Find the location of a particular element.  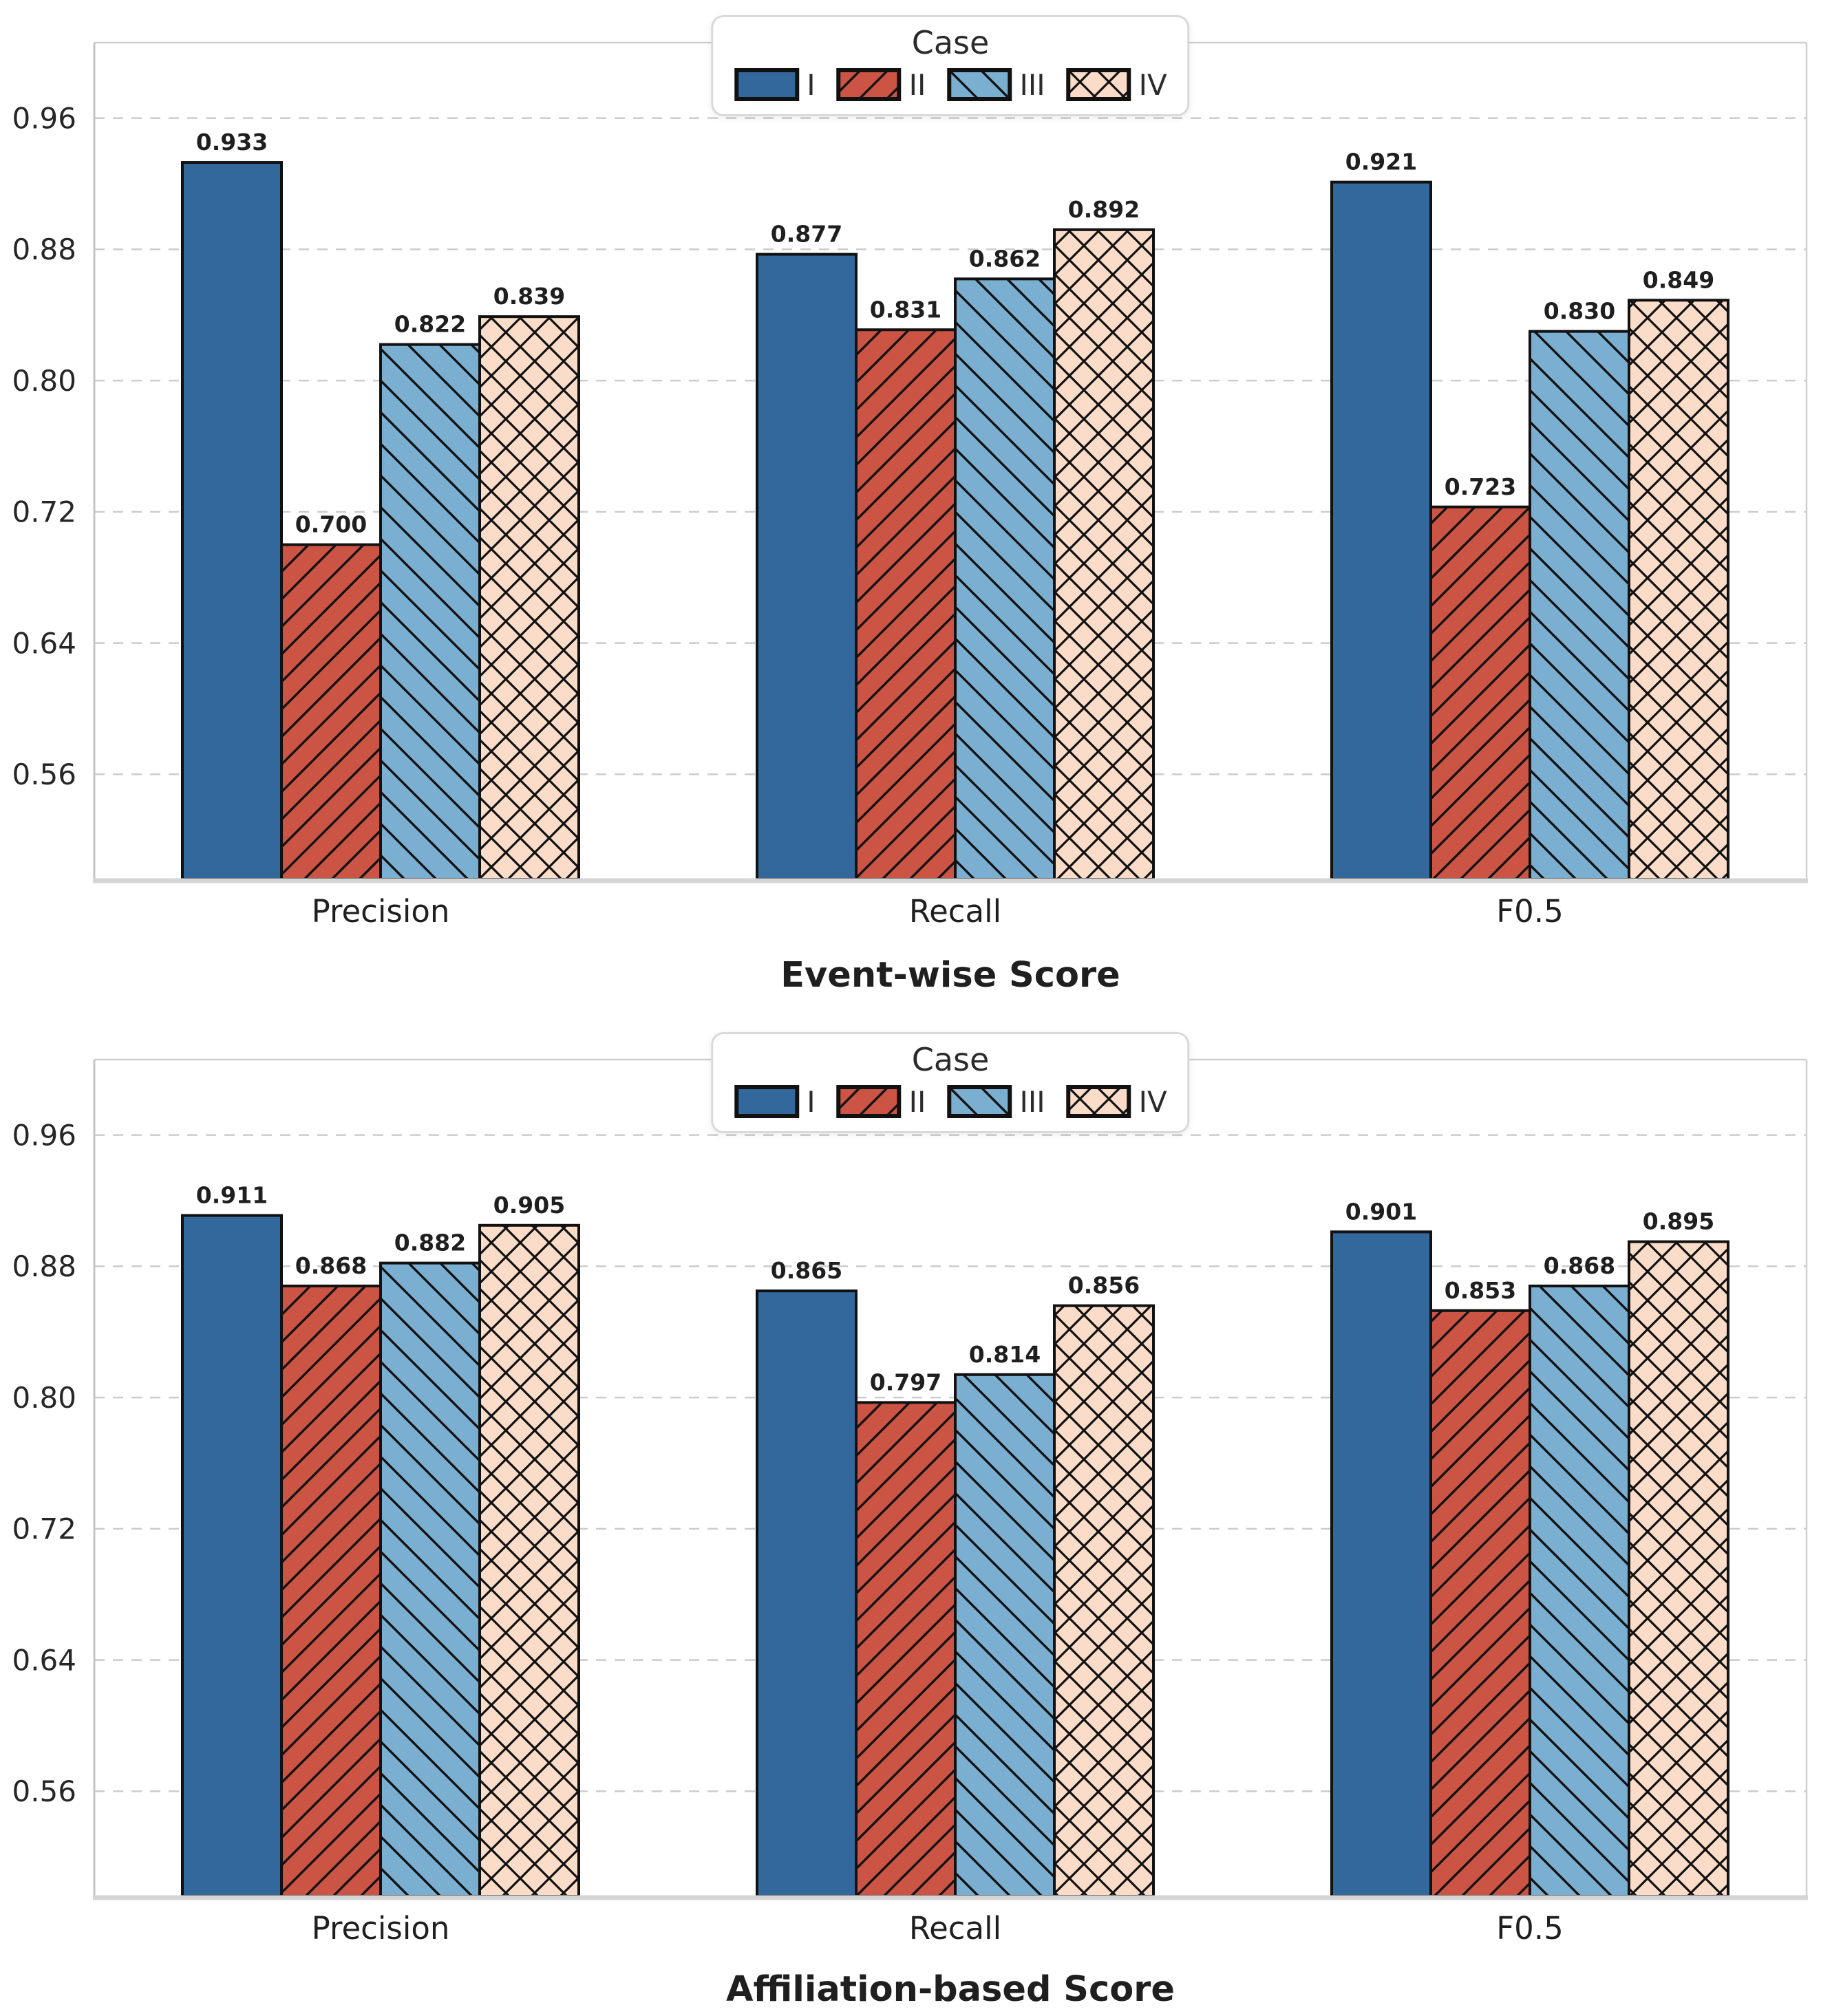

bar-value-label: 0.822 is located at coordinates (430, 324).